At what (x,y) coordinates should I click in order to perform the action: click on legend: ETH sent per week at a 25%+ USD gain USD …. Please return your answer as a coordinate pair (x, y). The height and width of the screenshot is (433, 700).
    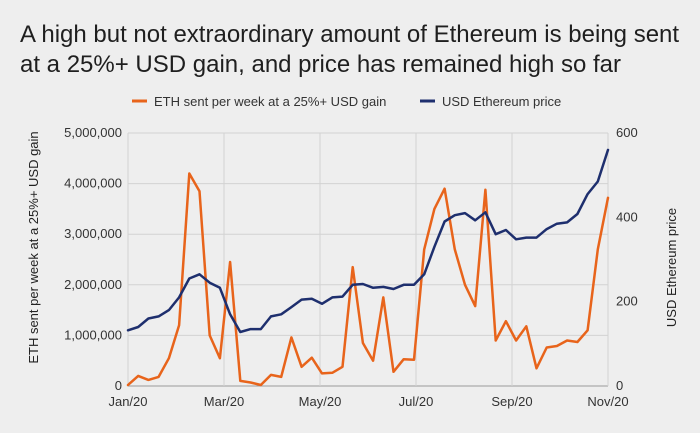
    Looking at the image, I should click on (346, 101).